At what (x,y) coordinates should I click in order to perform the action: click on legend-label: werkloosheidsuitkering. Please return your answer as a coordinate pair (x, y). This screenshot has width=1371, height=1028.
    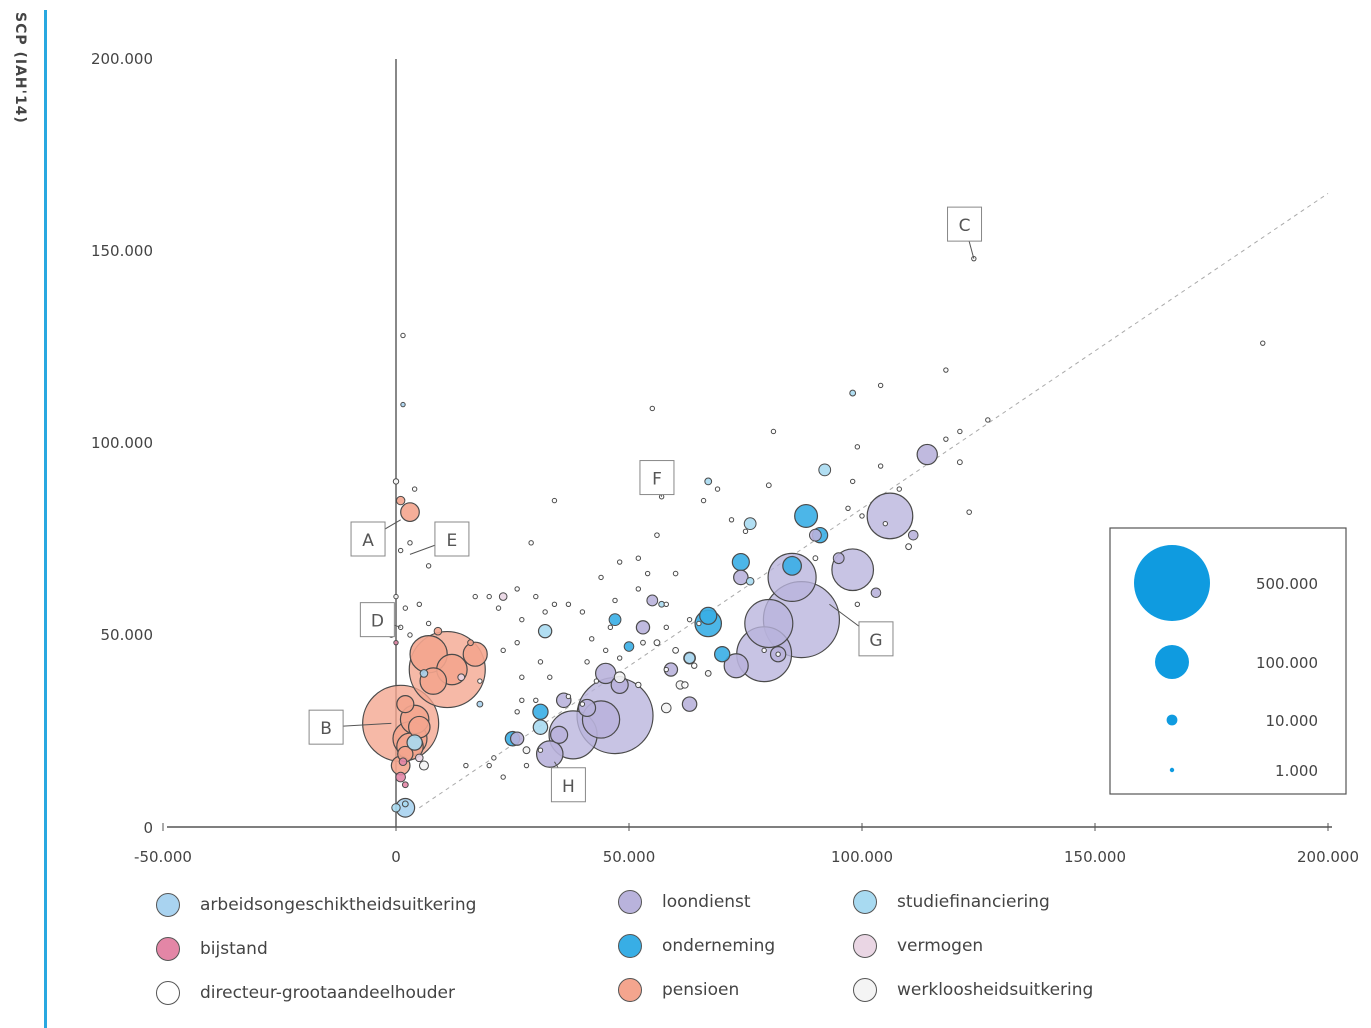
    Looking at the image, I should click on (995, 990).